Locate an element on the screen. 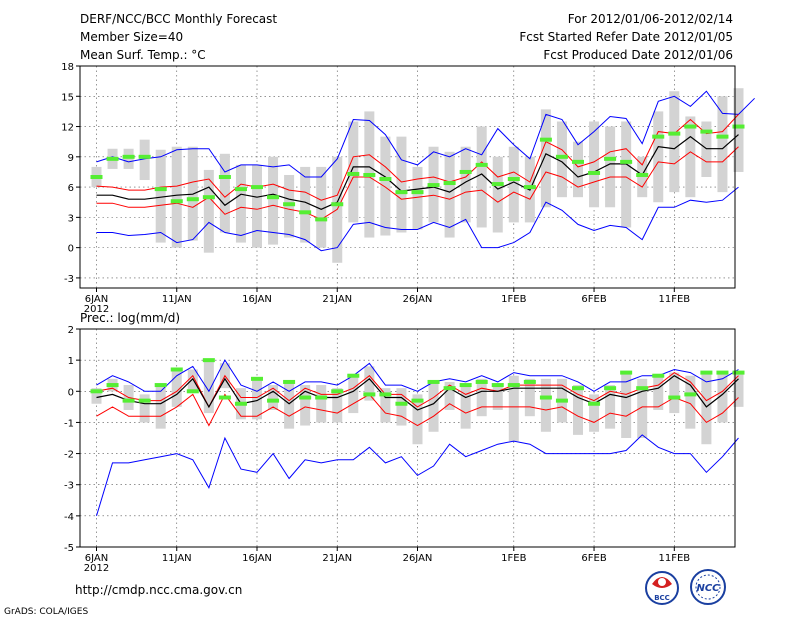 The width and height of the screenshot is (800, 618). y-tick-label: 0 is located at coordinates (71, 392).